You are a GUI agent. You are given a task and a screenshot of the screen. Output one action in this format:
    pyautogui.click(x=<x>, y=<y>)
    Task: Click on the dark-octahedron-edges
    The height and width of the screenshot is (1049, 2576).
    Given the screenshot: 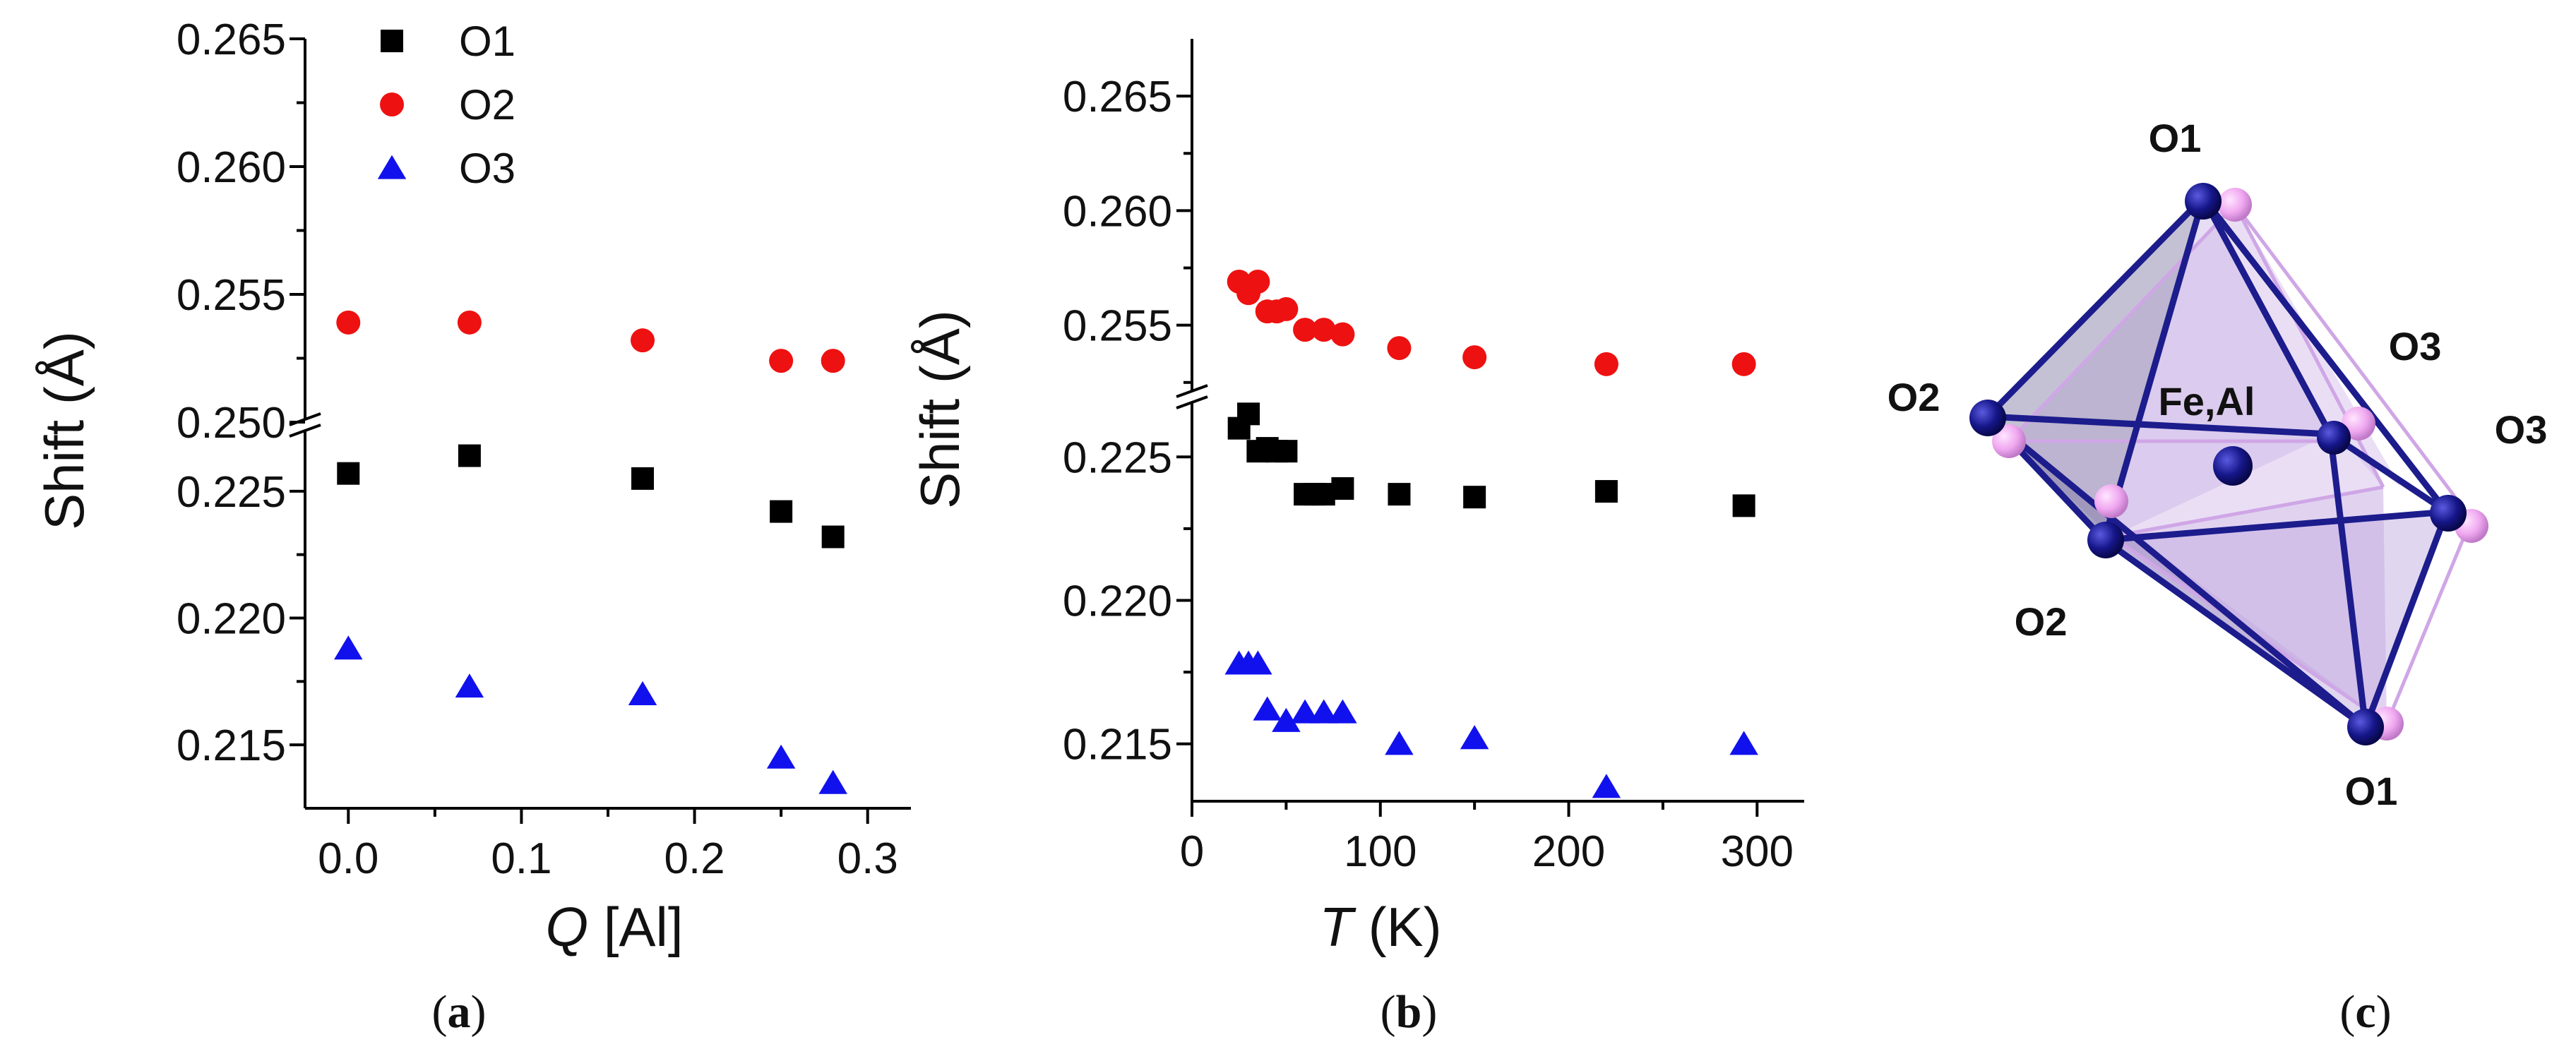 What is the action you would take?
    pyautogui.click(x=2217, y=462)
    